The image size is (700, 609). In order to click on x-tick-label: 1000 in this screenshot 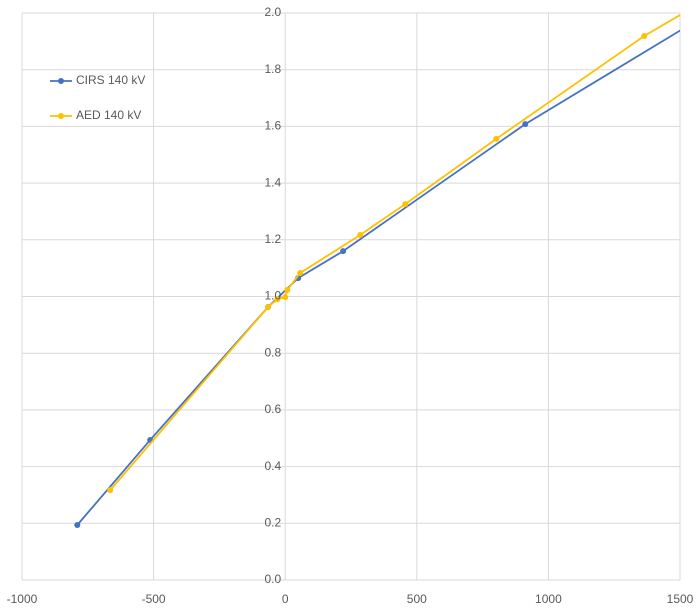, I will do `click(548, 599)`.